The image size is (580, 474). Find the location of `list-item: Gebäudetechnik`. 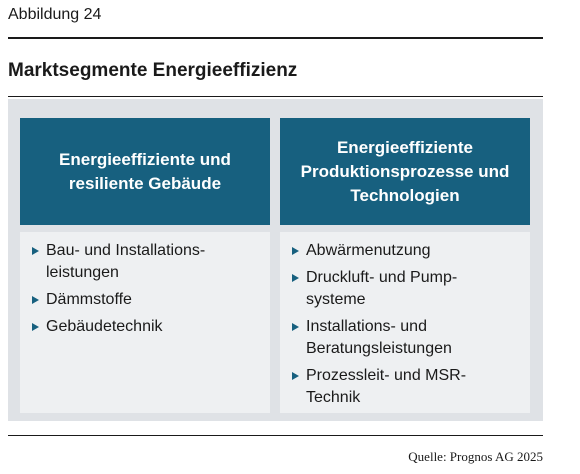

list-item: Gebäudetechnik is located at coordinates (145, 327).